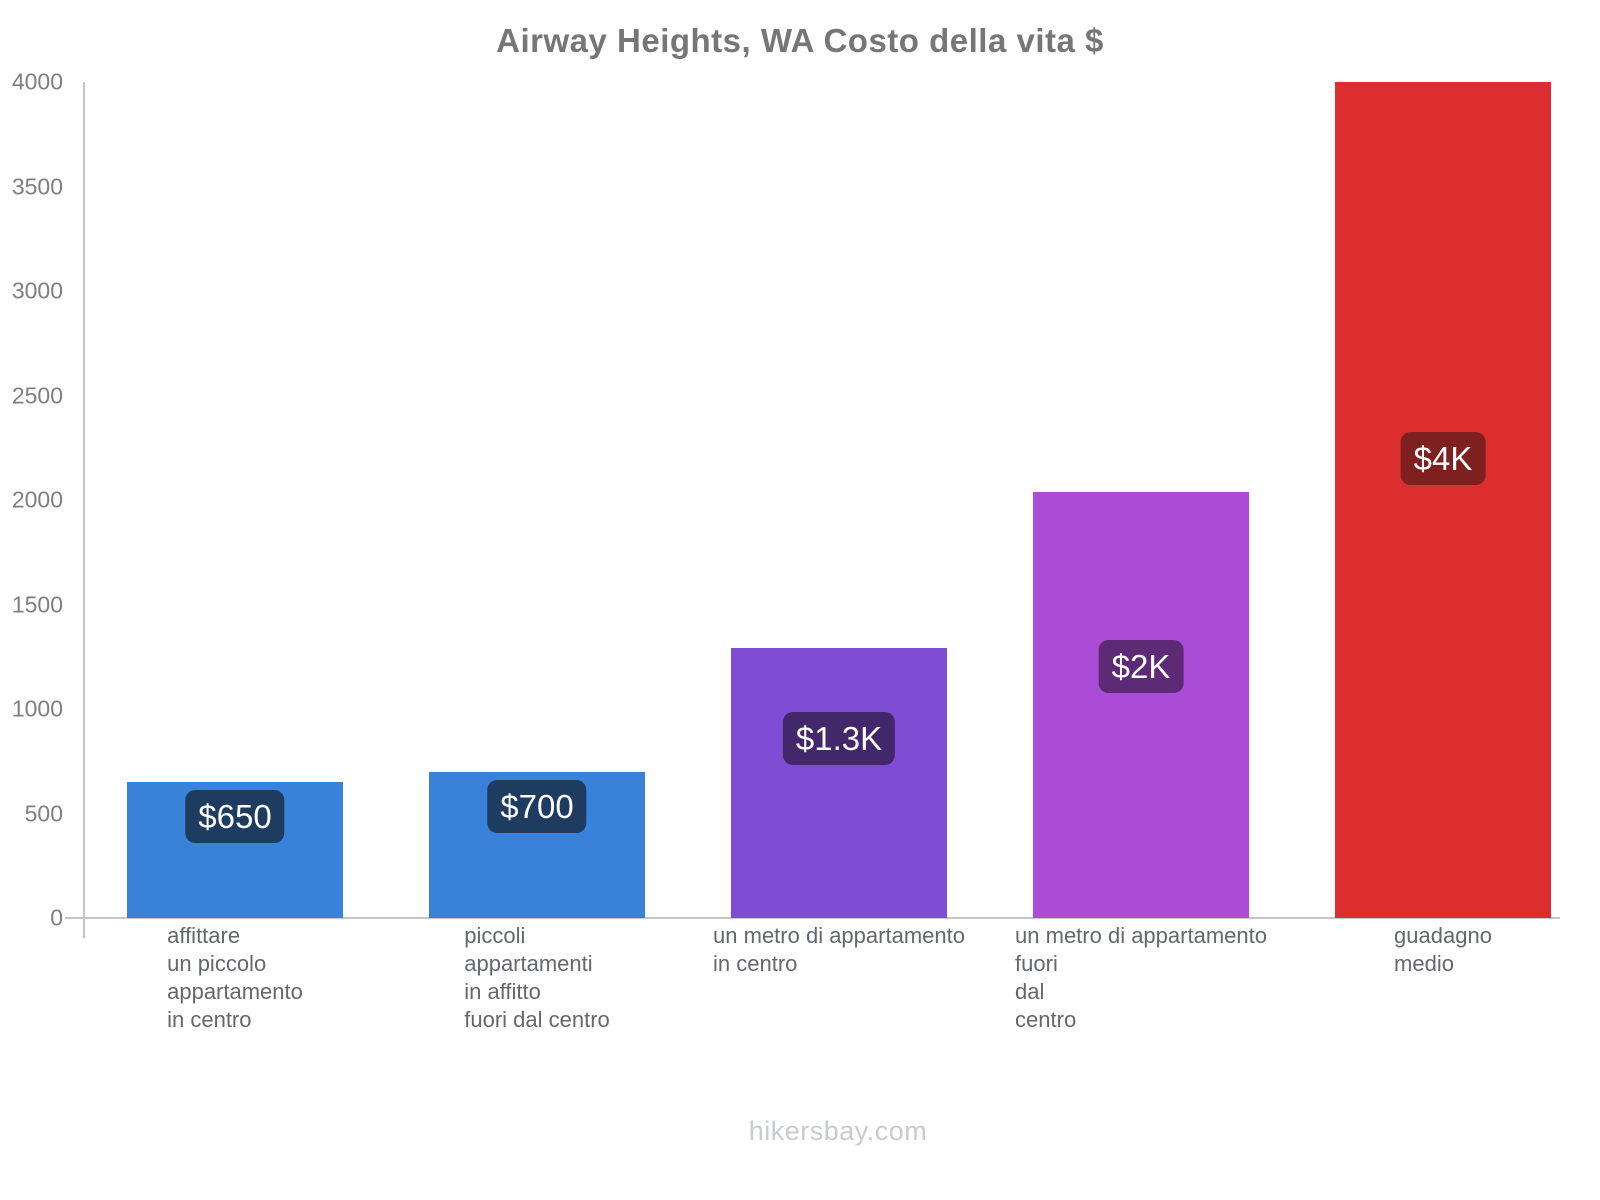  Describe the element at coordinates (839, 738) in the screenshot. I see `bar-value-chip: $1.3K` at that location.